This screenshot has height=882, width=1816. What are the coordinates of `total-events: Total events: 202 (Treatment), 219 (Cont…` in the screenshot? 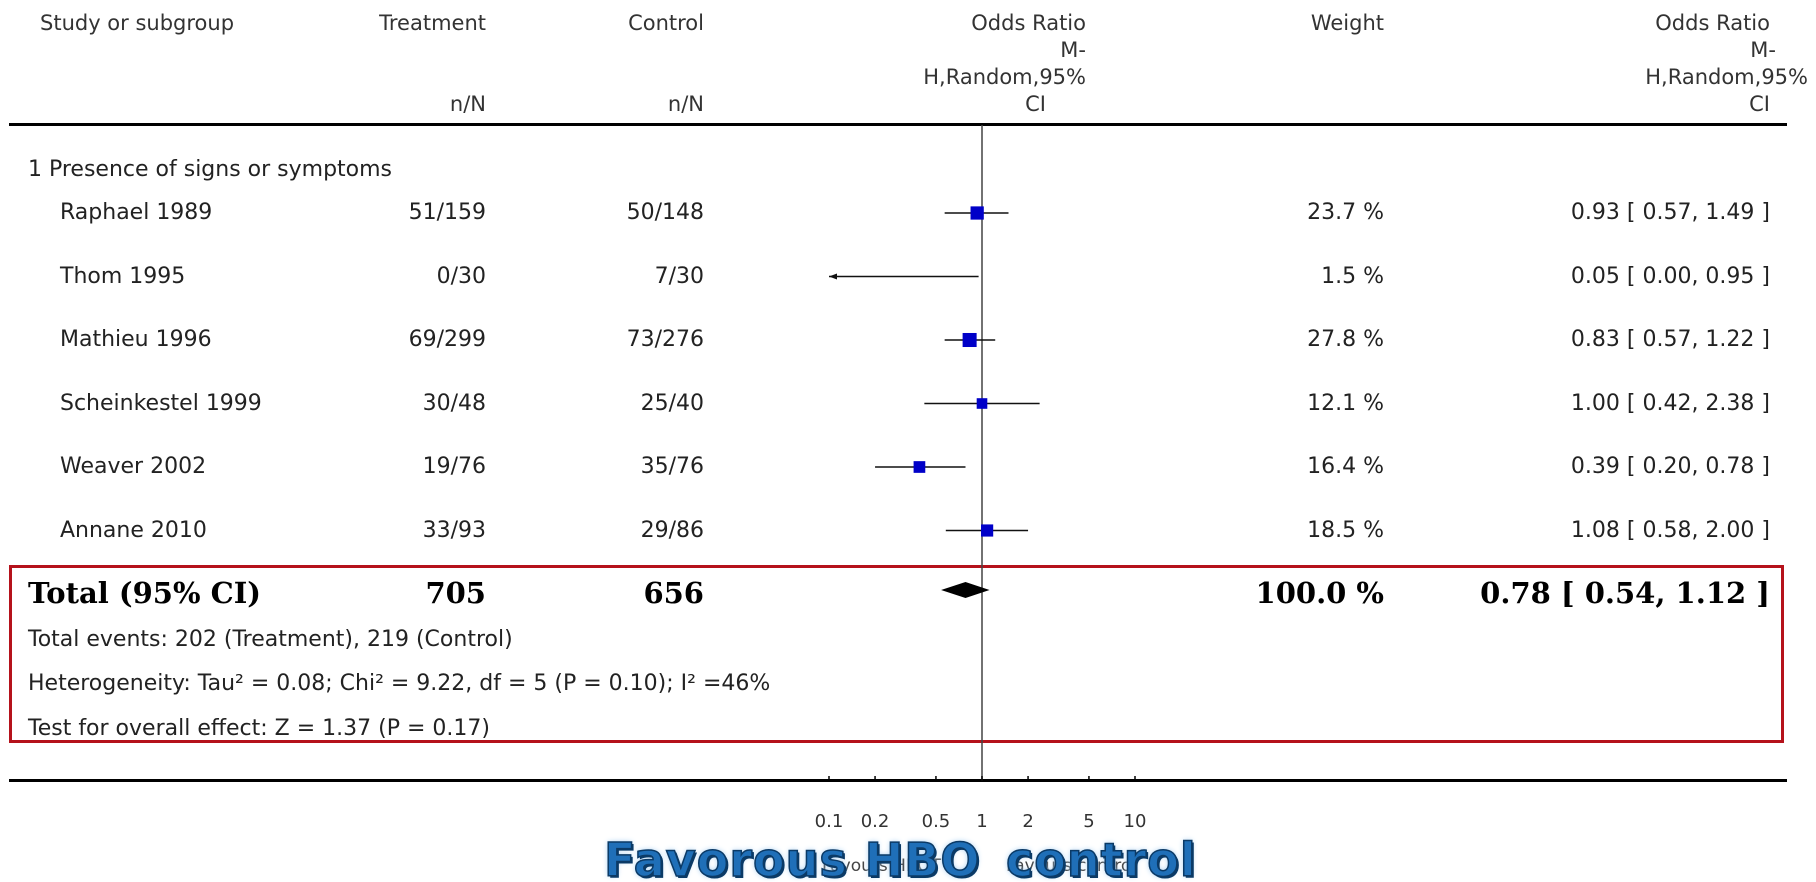 It's located at (270, 639).